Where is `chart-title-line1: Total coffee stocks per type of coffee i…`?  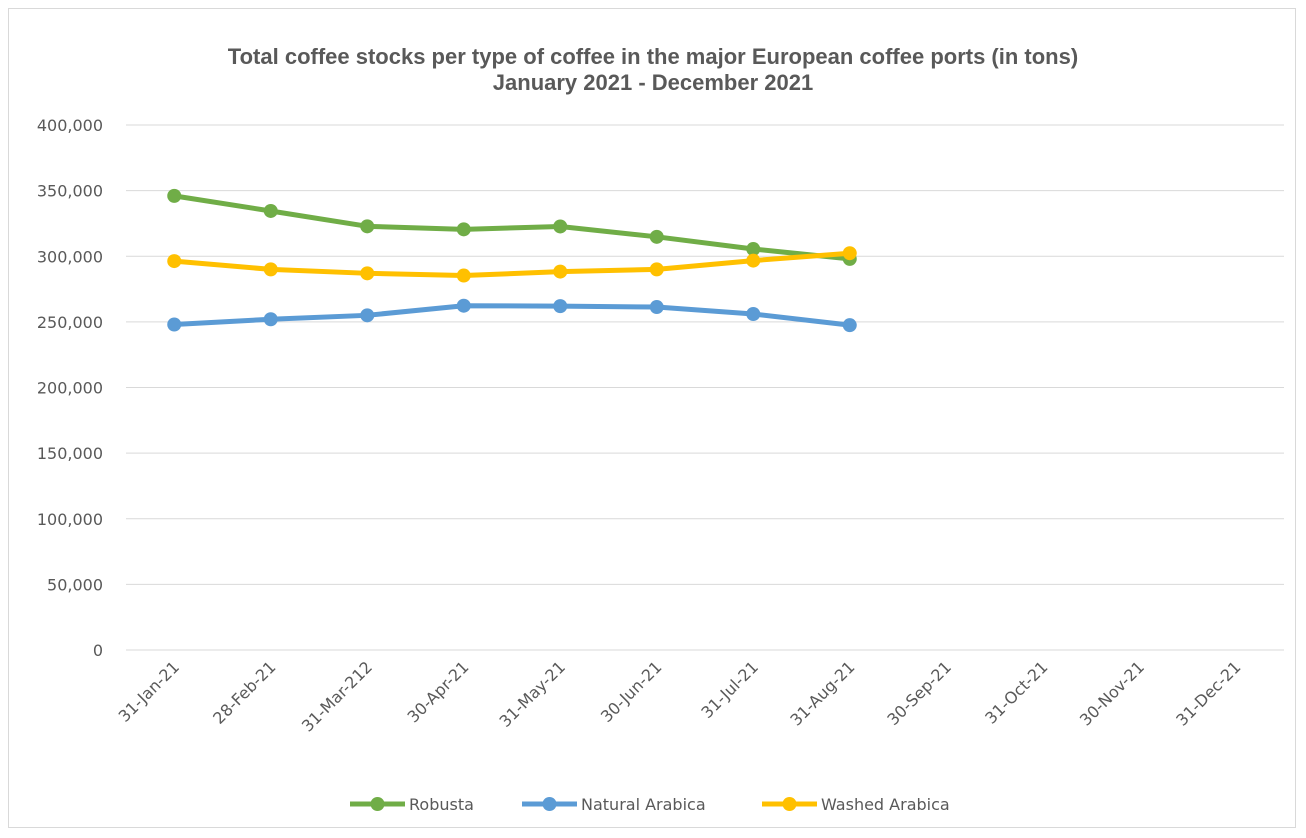 chart-title-line1: Total coffee stocks per type of coffee i… is located at coordinates (653, 56).